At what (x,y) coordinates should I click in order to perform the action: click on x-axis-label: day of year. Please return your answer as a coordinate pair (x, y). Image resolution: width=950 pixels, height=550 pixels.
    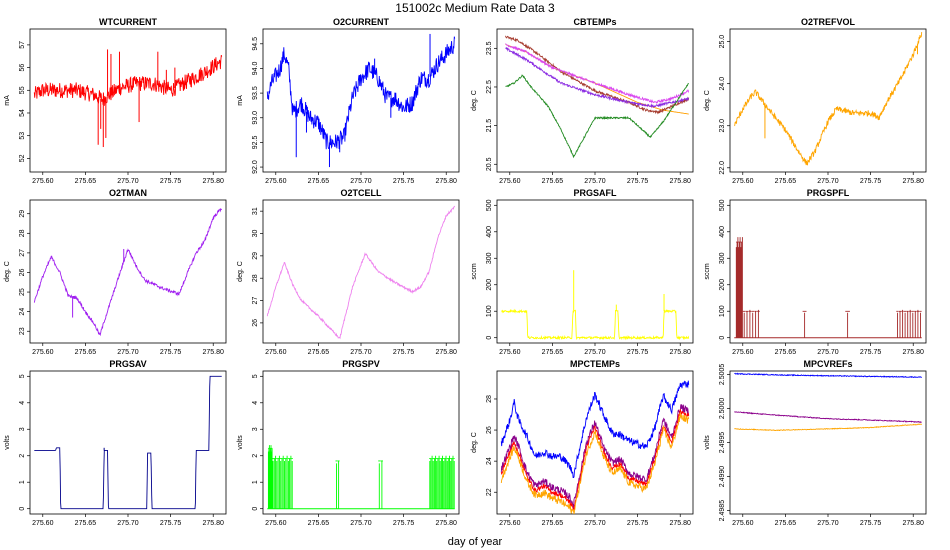
    Looking at the image, I should click on (475, 542).